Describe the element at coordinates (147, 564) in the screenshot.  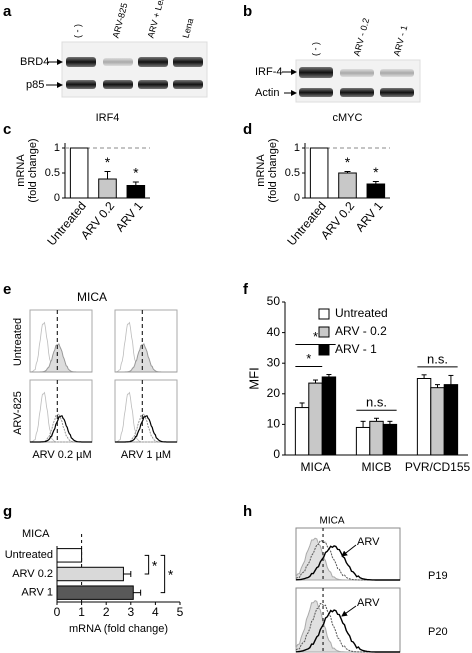
I see `annotation-bracket` at that location.